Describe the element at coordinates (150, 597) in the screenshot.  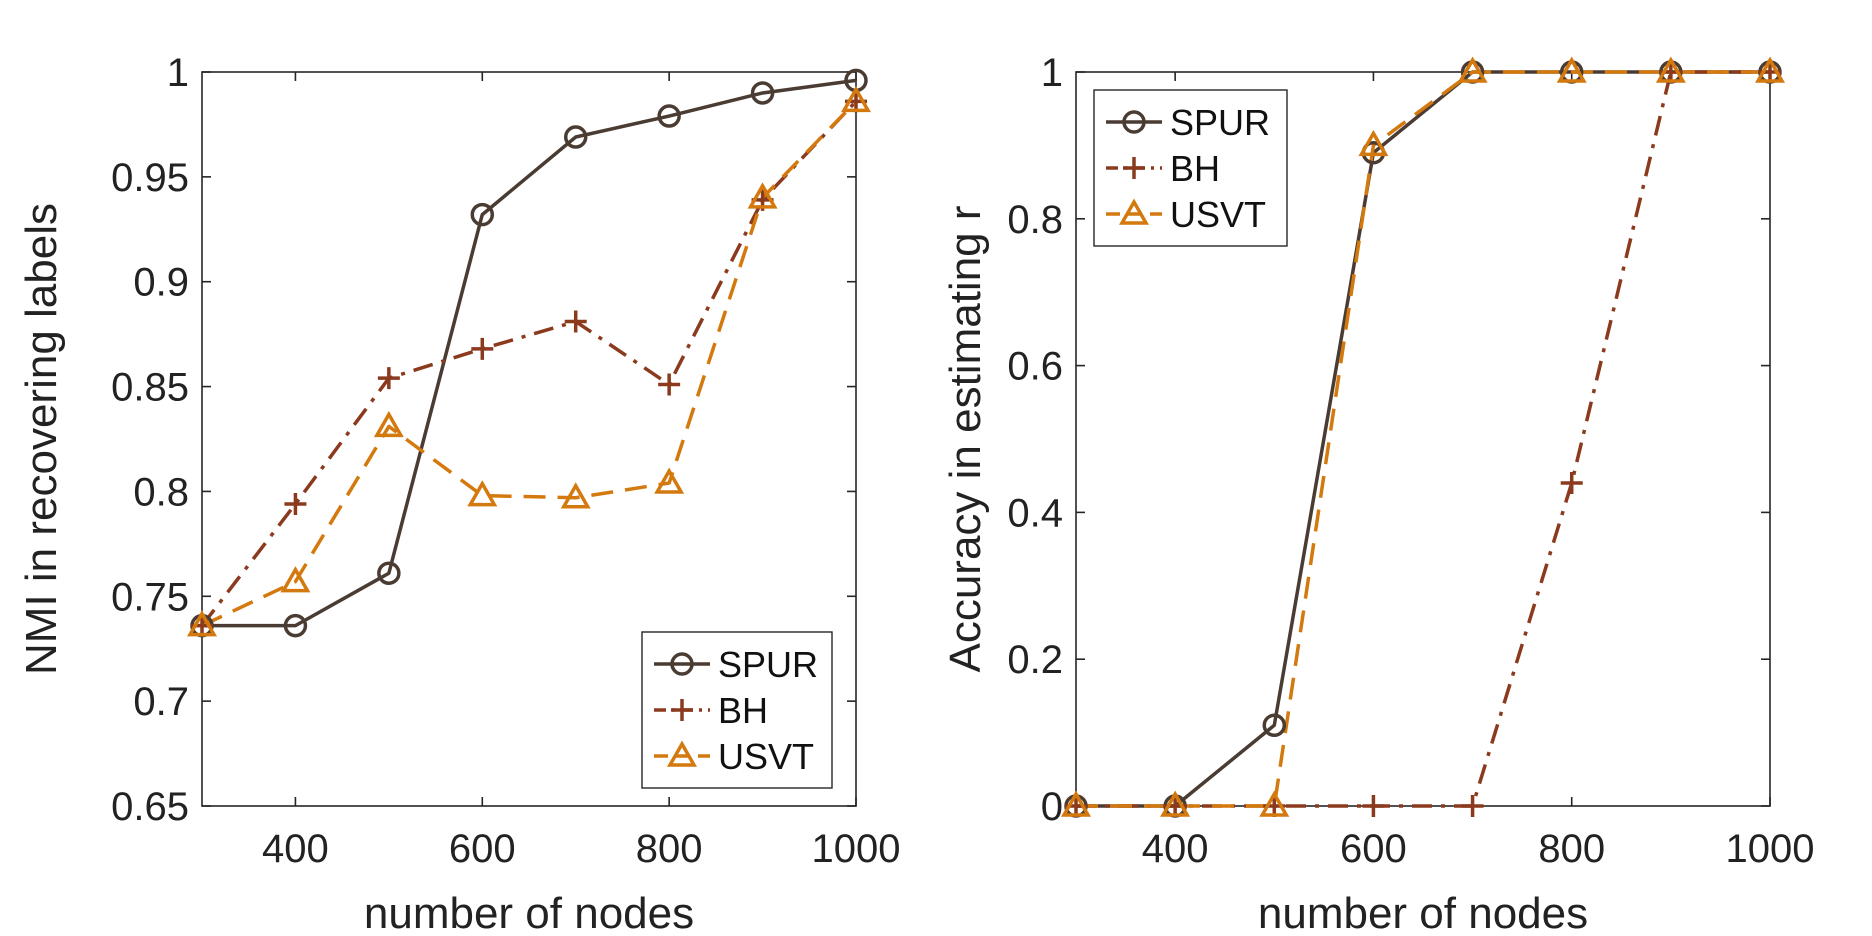
I see `y-tick-label: 0.75` at that location.